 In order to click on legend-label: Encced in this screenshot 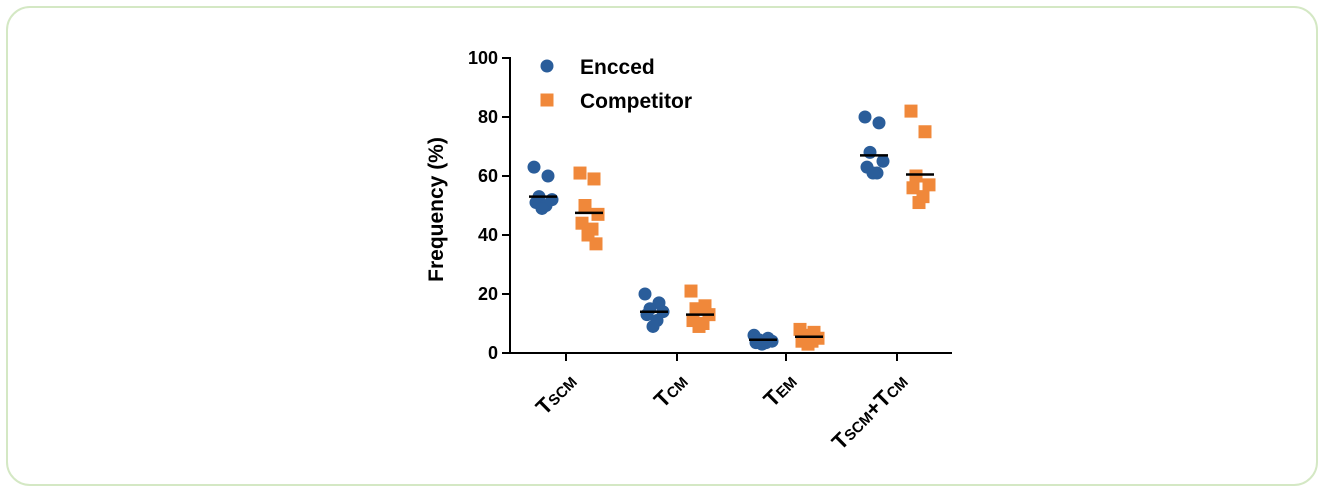, I will do `click(617, 67)`.